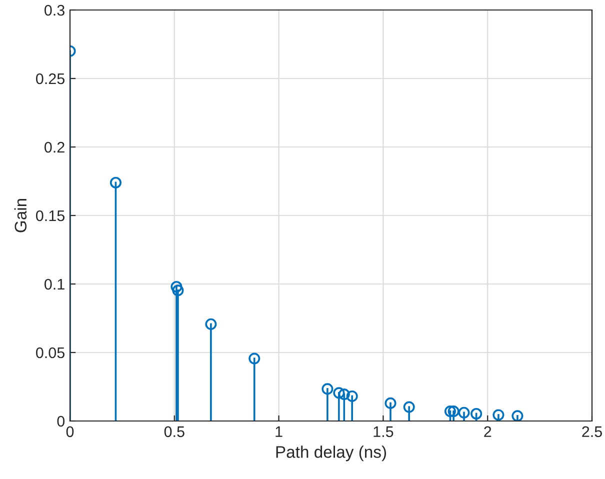 This screenshot has height=479, width=605. Describe the element at coordinates (384, 432) in the screenshot. I see `x-tick-label: 1.5` at that location.